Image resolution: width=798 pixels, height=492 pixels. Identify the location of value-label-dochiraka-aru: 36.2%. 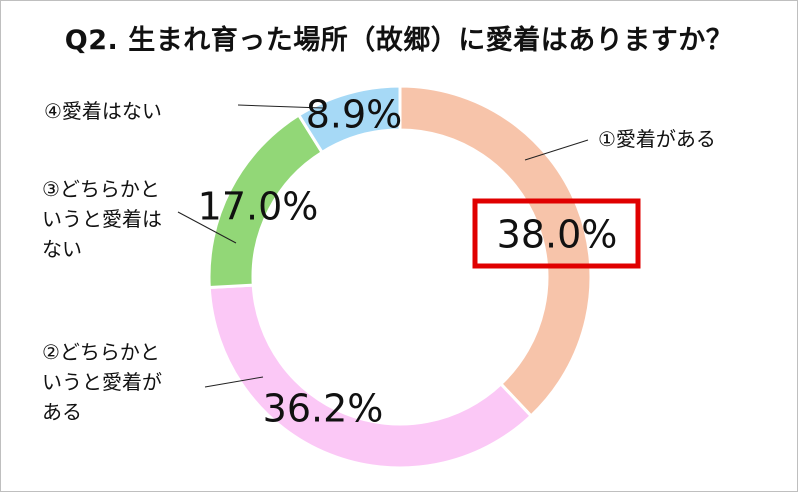
(323, 409).